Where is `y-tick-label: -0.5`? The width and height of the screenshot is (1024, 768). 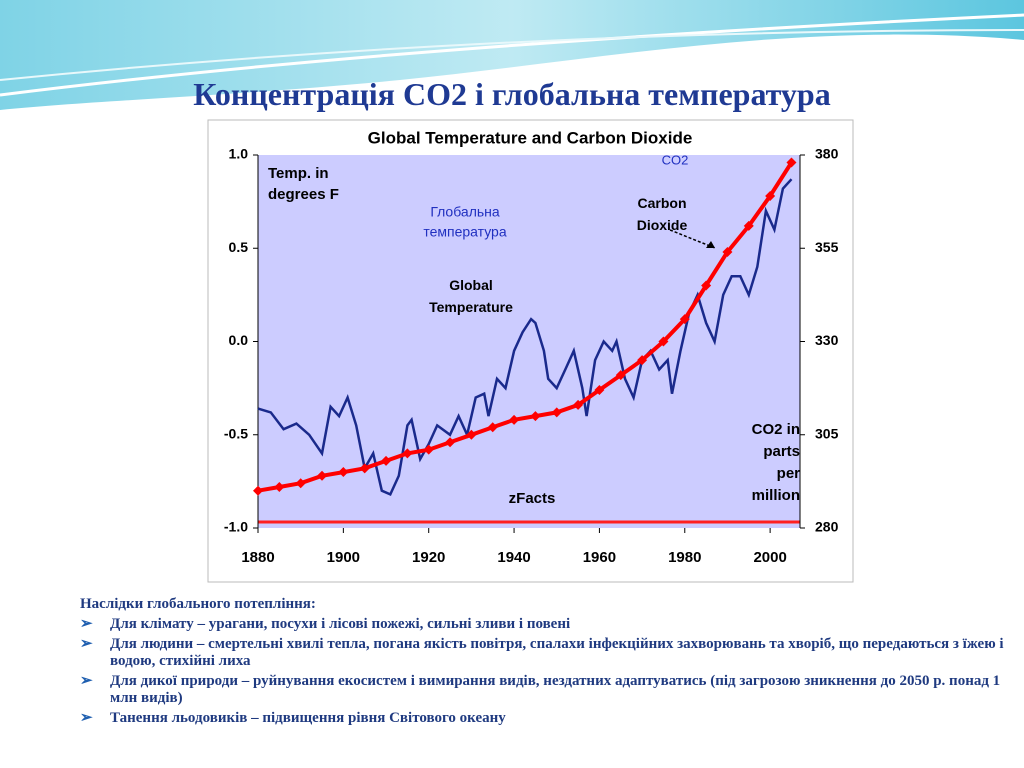 y-tick-label: -0.5 is located at coordinates (236, 433).